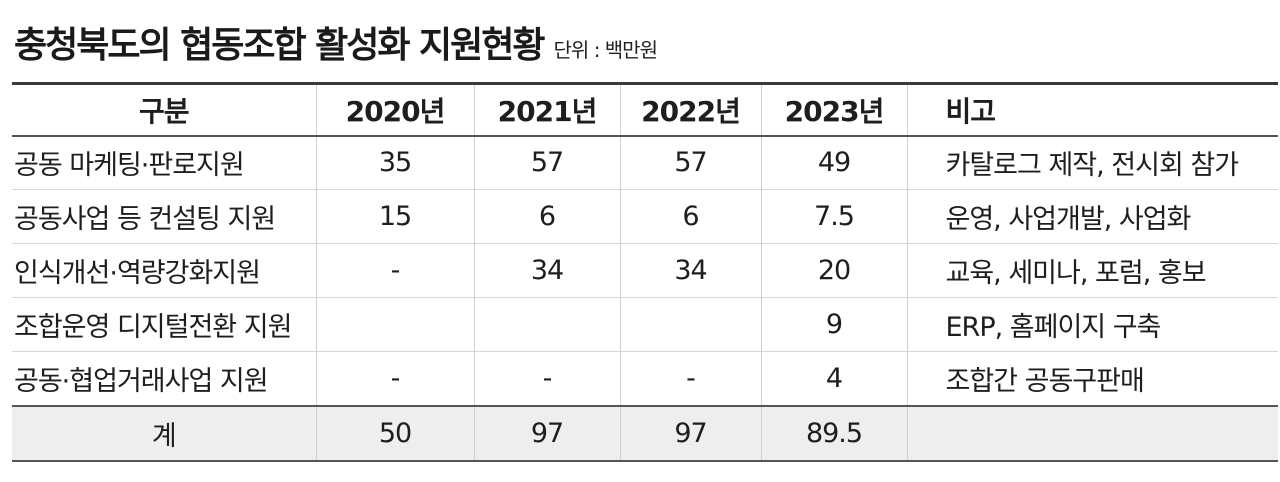 This screenshot has width=1280, height=482. I want to click on cell-2021, so click(546, 324).